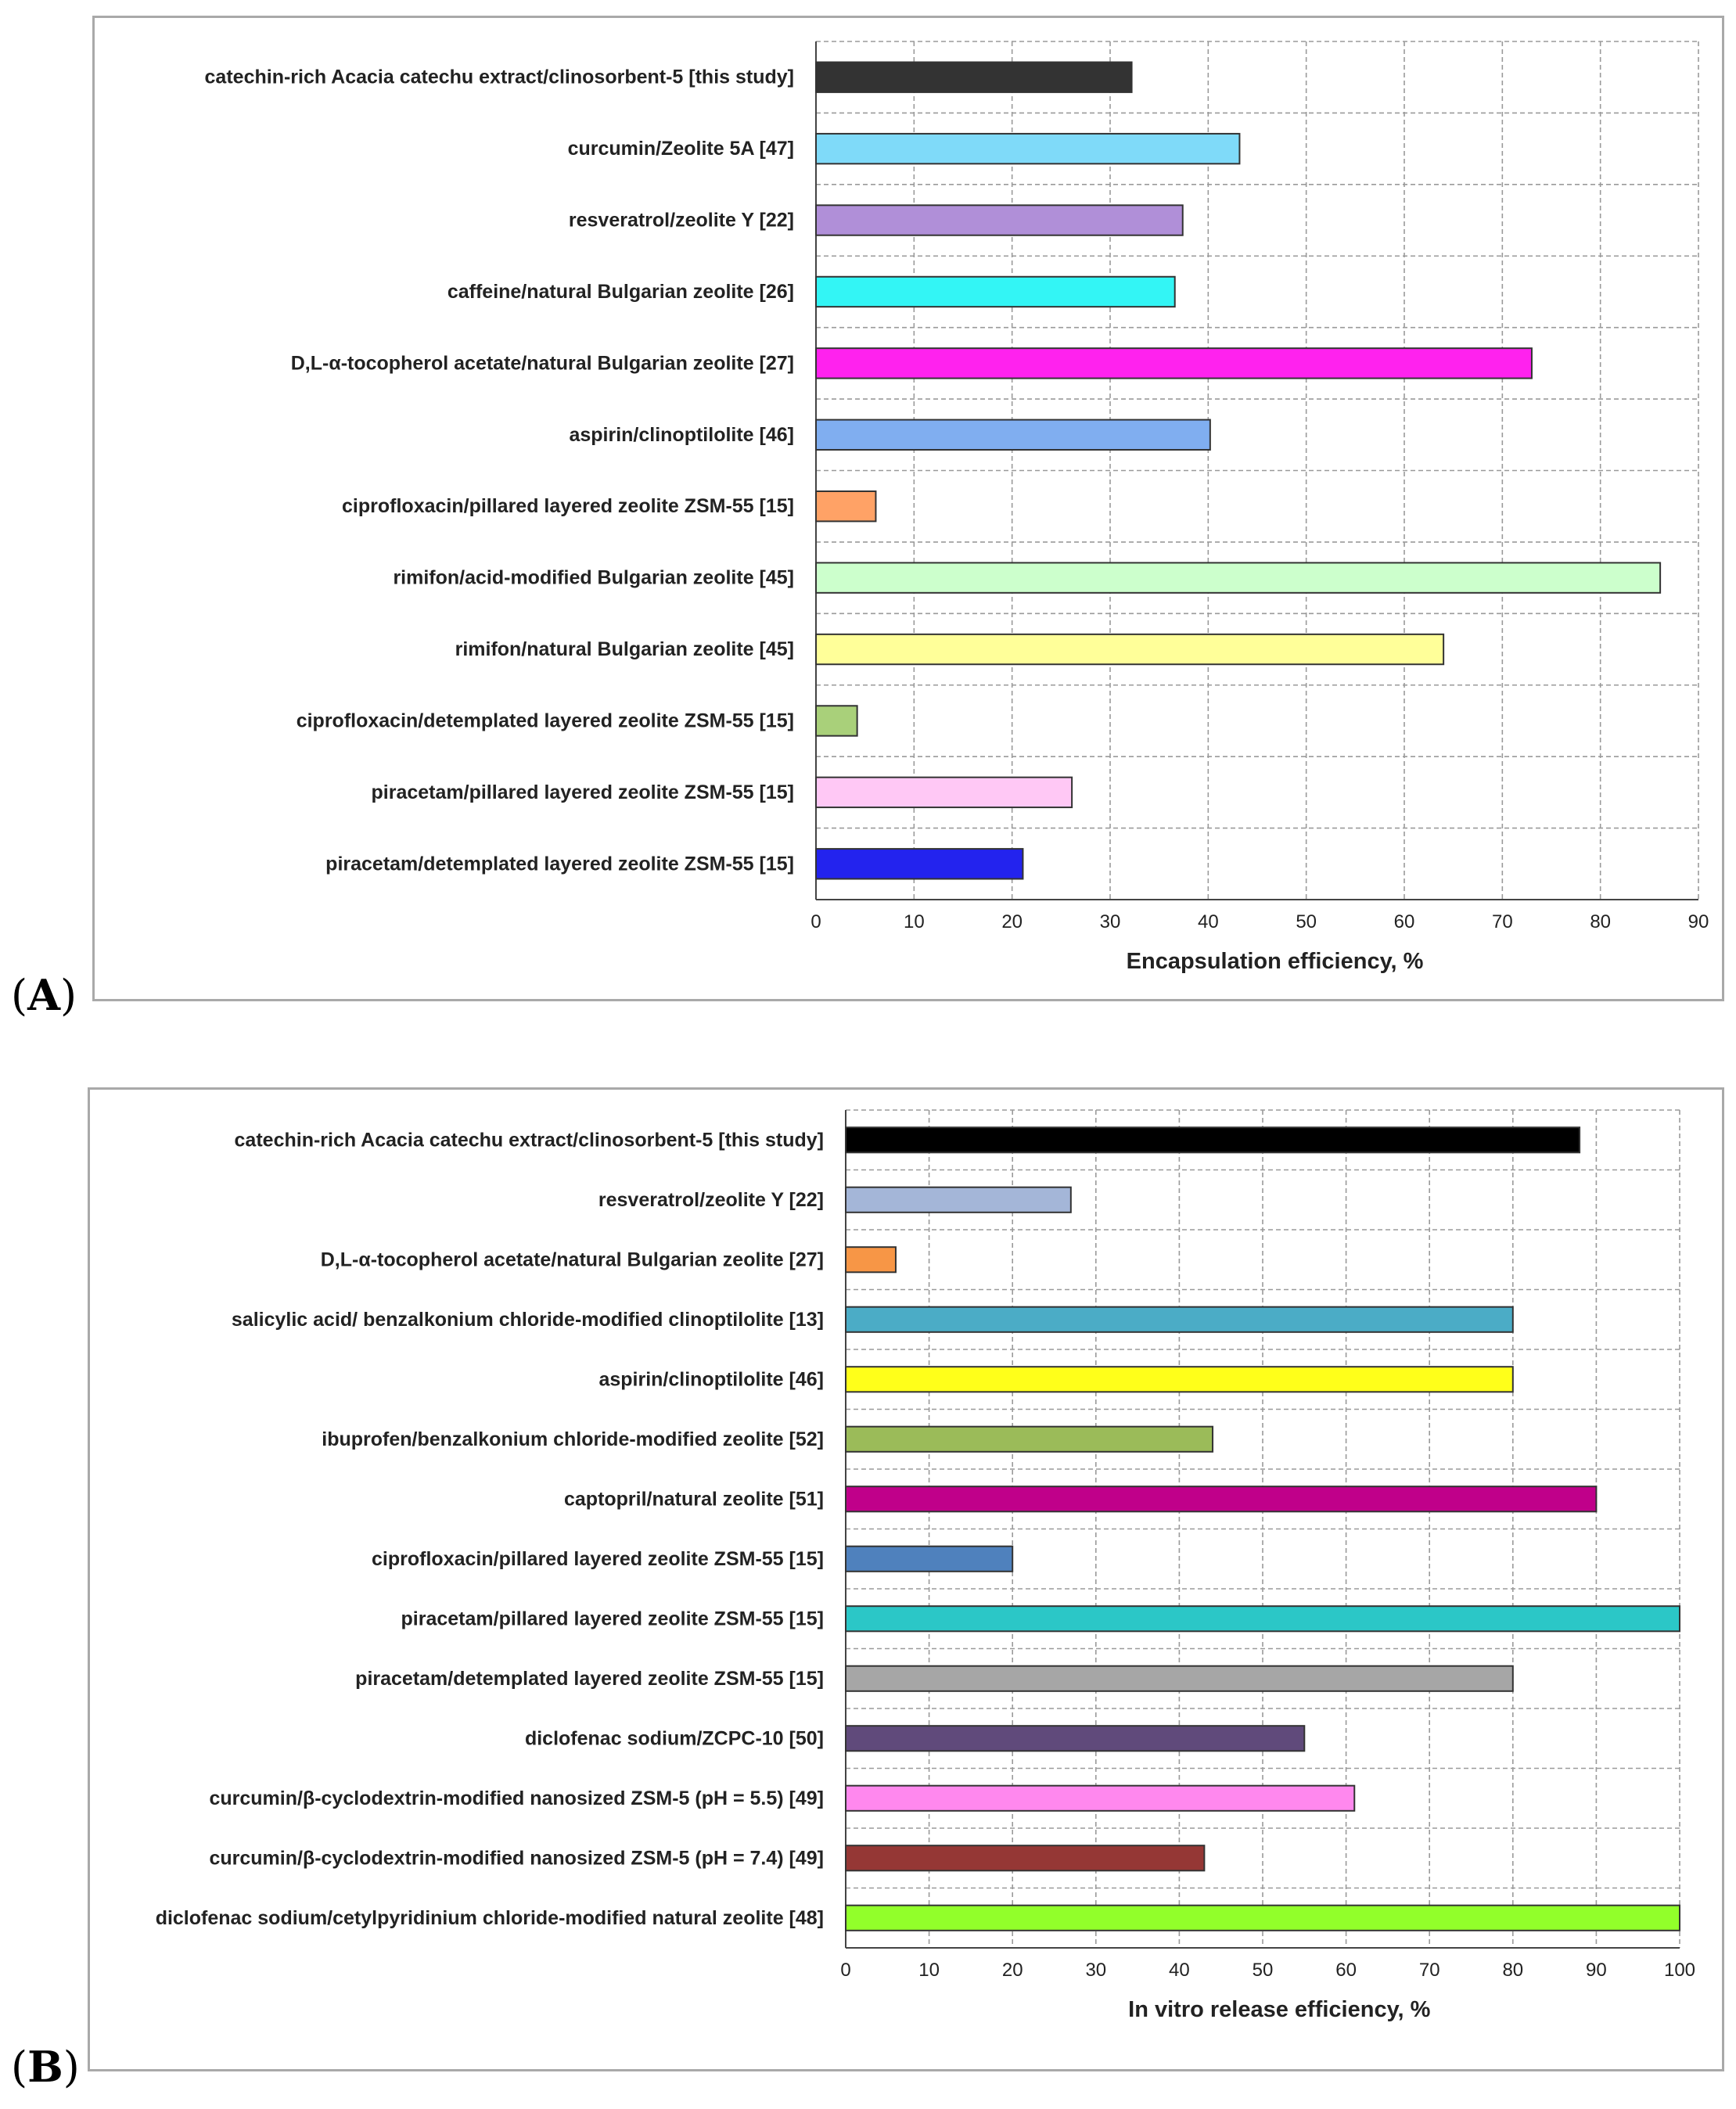  I want to click on category-label: curcumin/Zeolite 5A [47], so click(681, 149).